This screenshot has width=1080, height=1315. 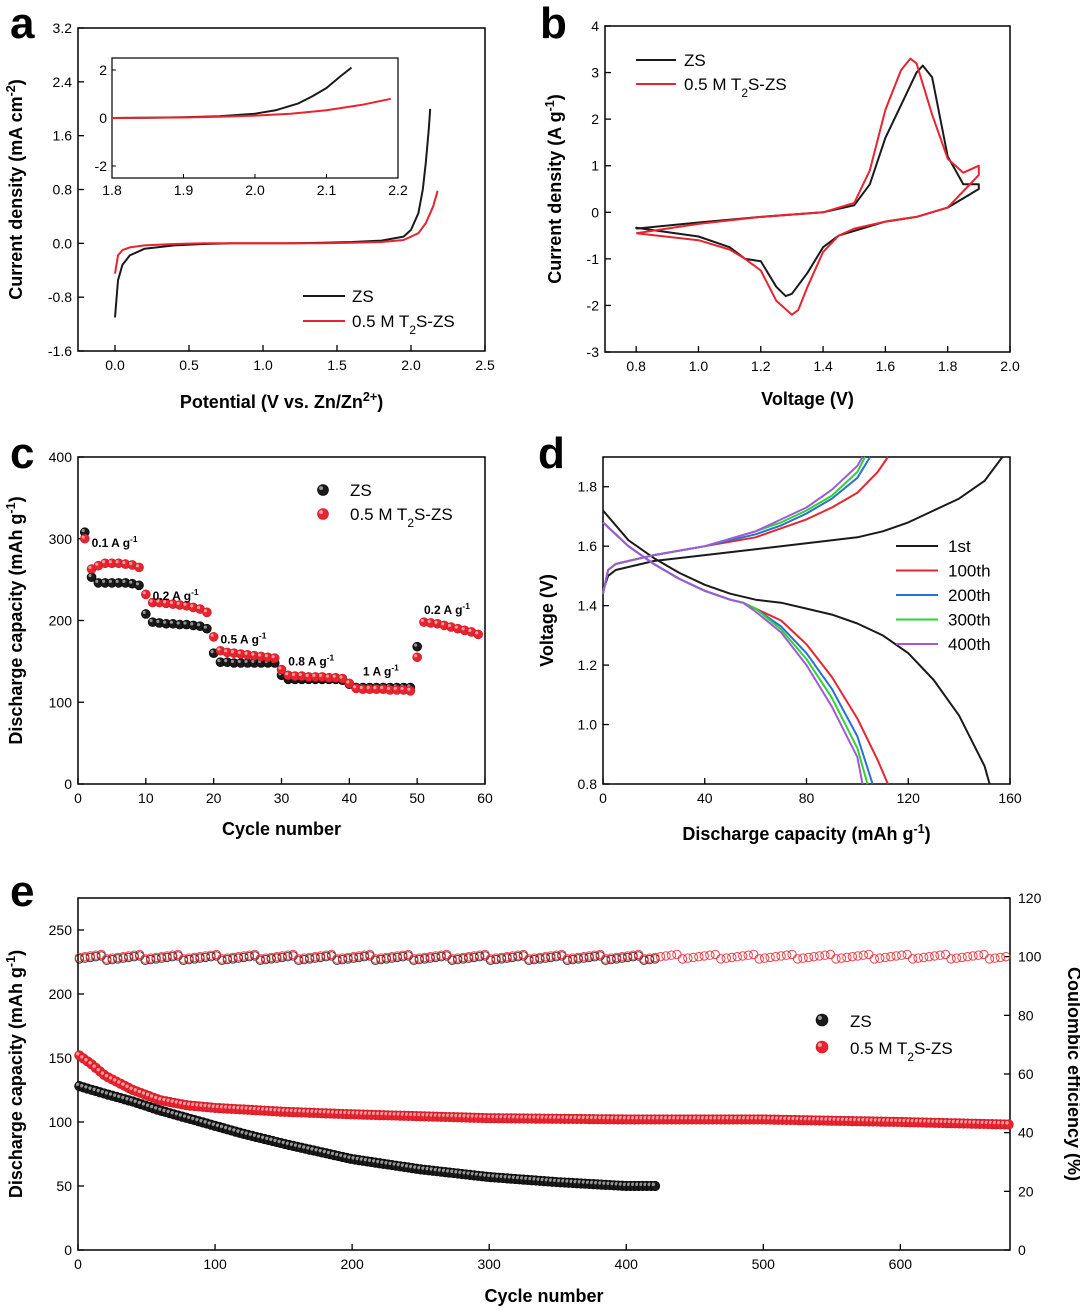 What do you see at coordinates (398, 190) in the screenshot?
I see `inset-x-tick-label: 2.2` at bounding box center [398, 190].